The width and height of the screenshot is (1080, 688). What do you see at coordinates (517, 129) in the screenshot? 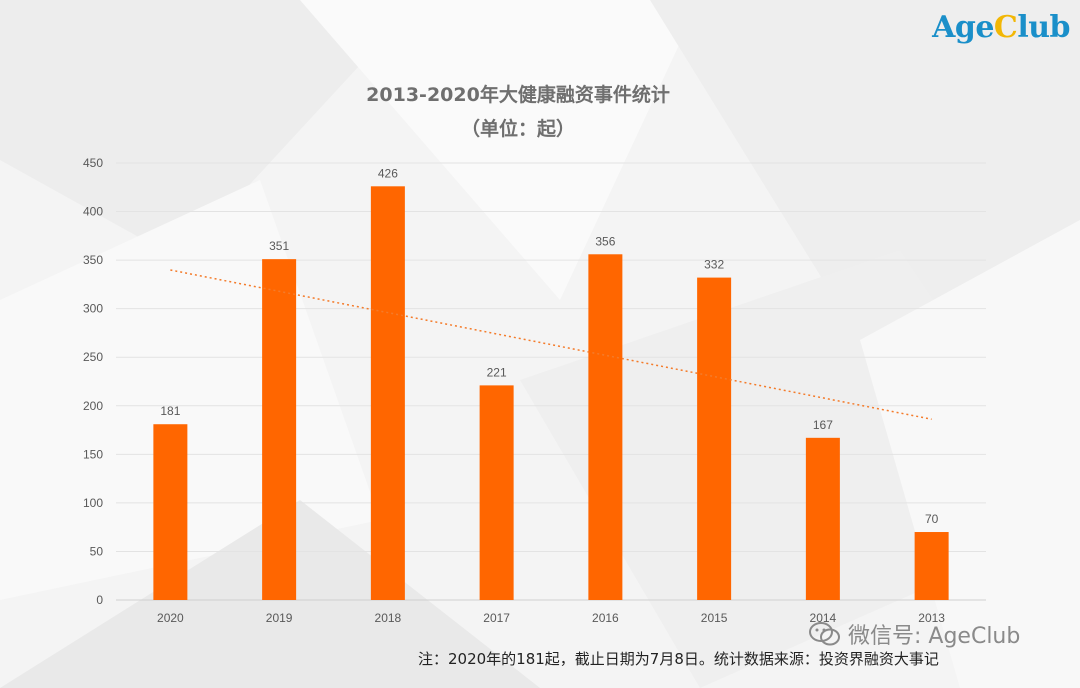
I see `chart-subtitle: （单位：起）` at bounding box center [517, 129].